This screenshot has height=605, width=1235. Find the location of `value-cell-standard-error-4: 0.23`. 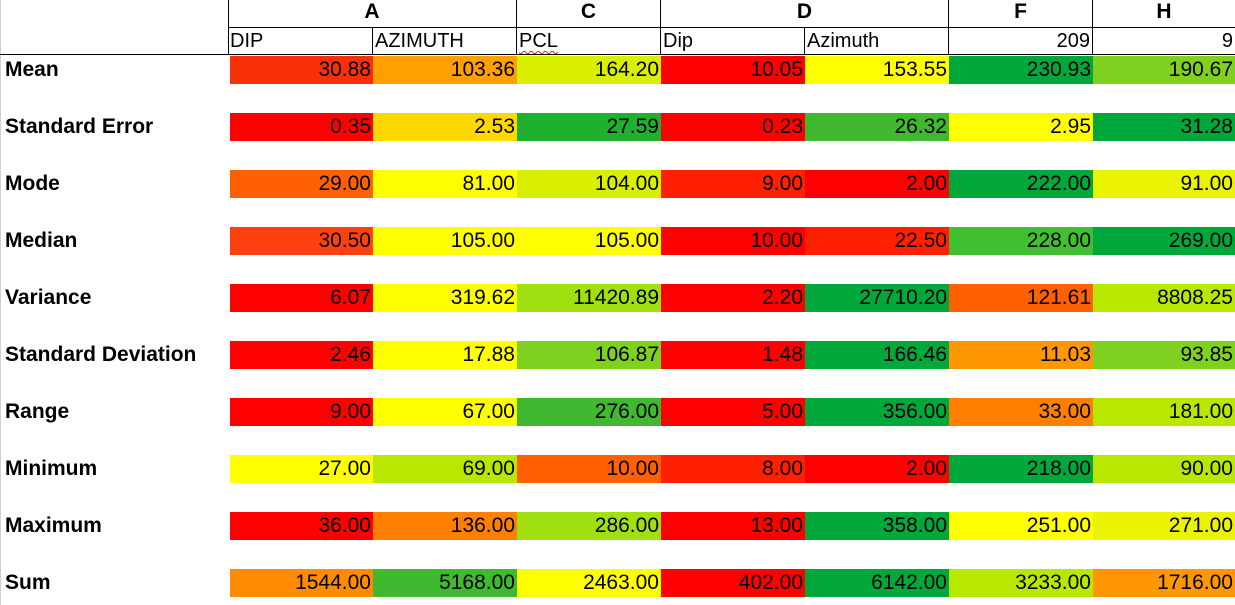

value-cell-standard-error-4: 0.23 is located at coordinates (733, 127).